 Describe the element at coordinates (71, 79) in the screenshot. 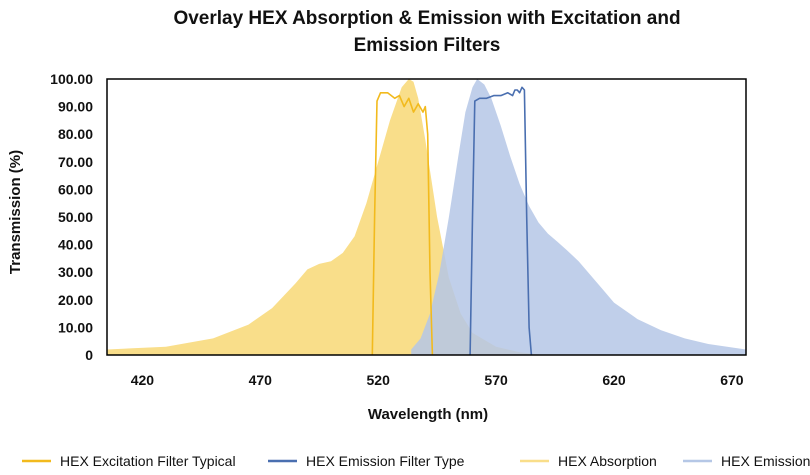

I see `y-tick-label: 100.00` at that location.